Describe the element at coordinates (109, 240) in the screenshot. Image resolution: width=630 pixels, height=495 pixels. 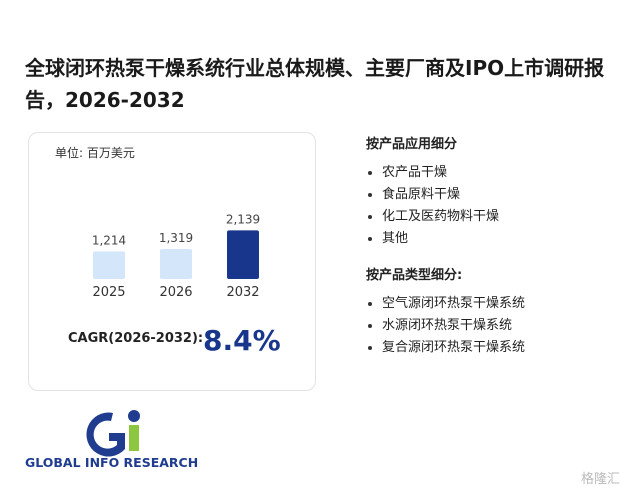
I see `value-label: 1,214` at that location.